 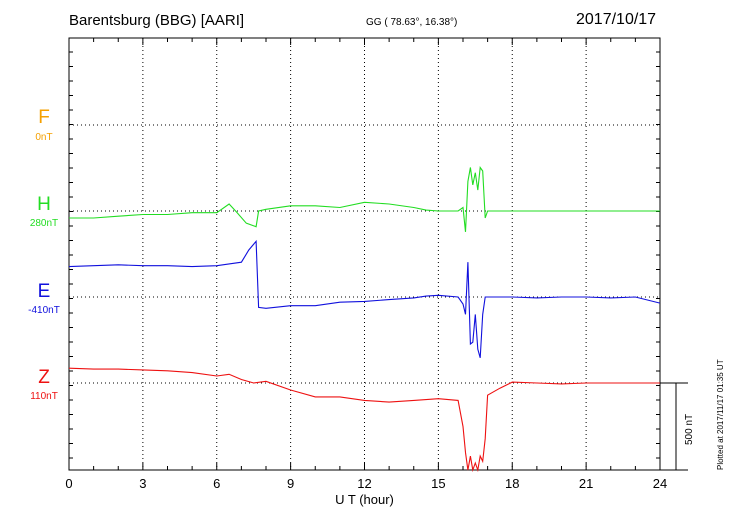 I want to click on channel-e-baseline: -410nT, so click(x=44, y=310).